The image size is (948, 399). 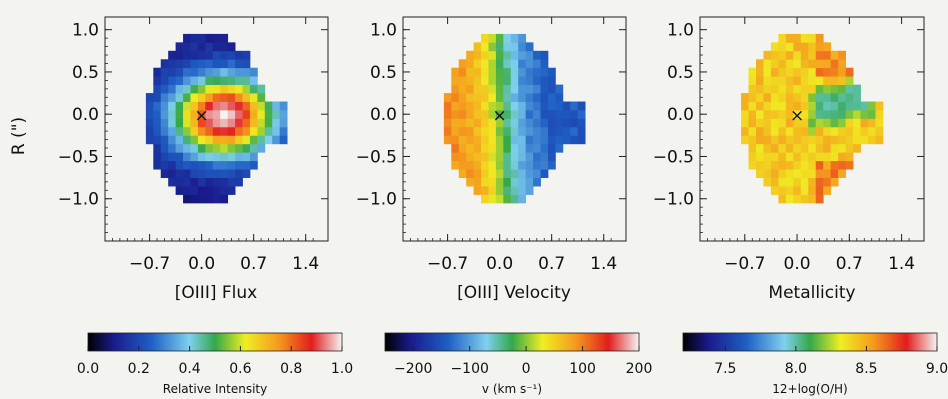 I want to click on panel-flux-x-ticks: −0.7 0.0 0.7 1.4, so click(x=215, y=145).